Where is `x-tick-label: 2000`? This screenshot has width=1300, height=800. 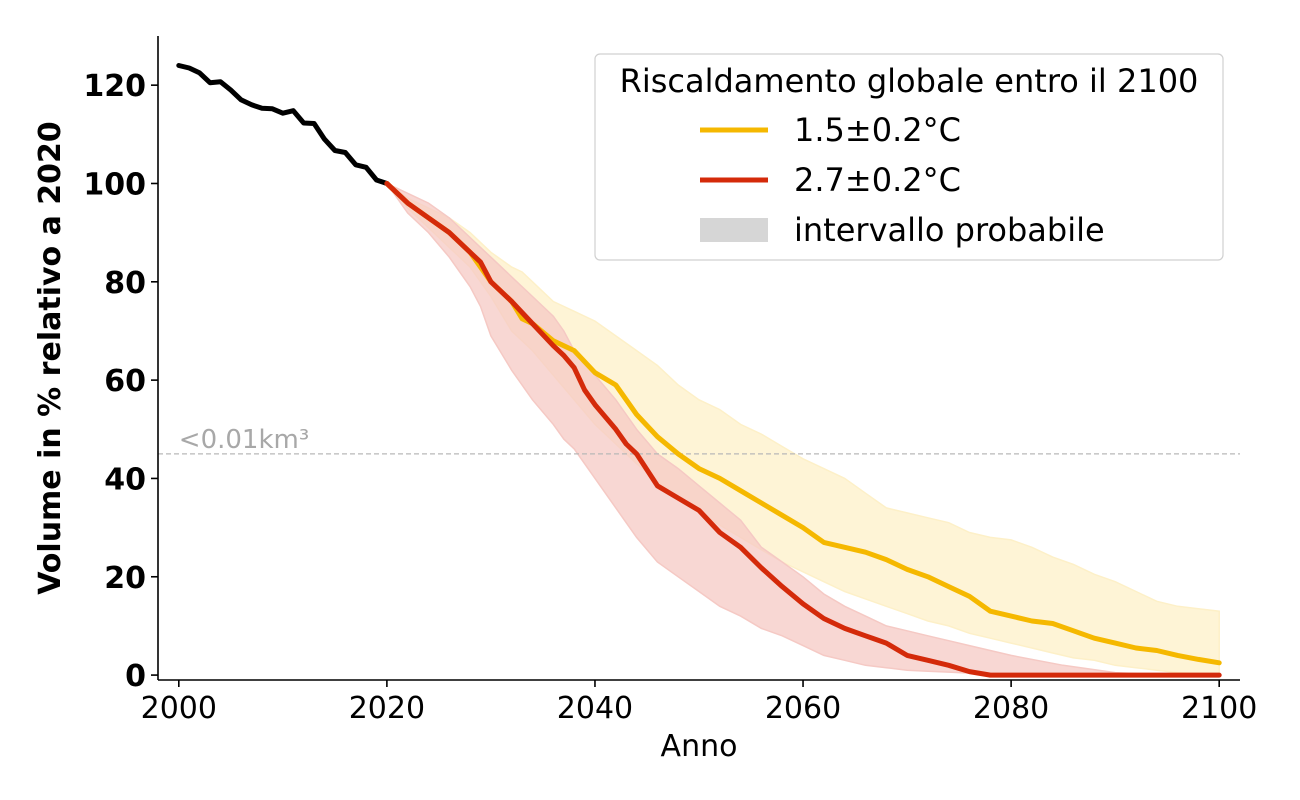
x-tick-label: 2000 is located at coordinates (179, 708).